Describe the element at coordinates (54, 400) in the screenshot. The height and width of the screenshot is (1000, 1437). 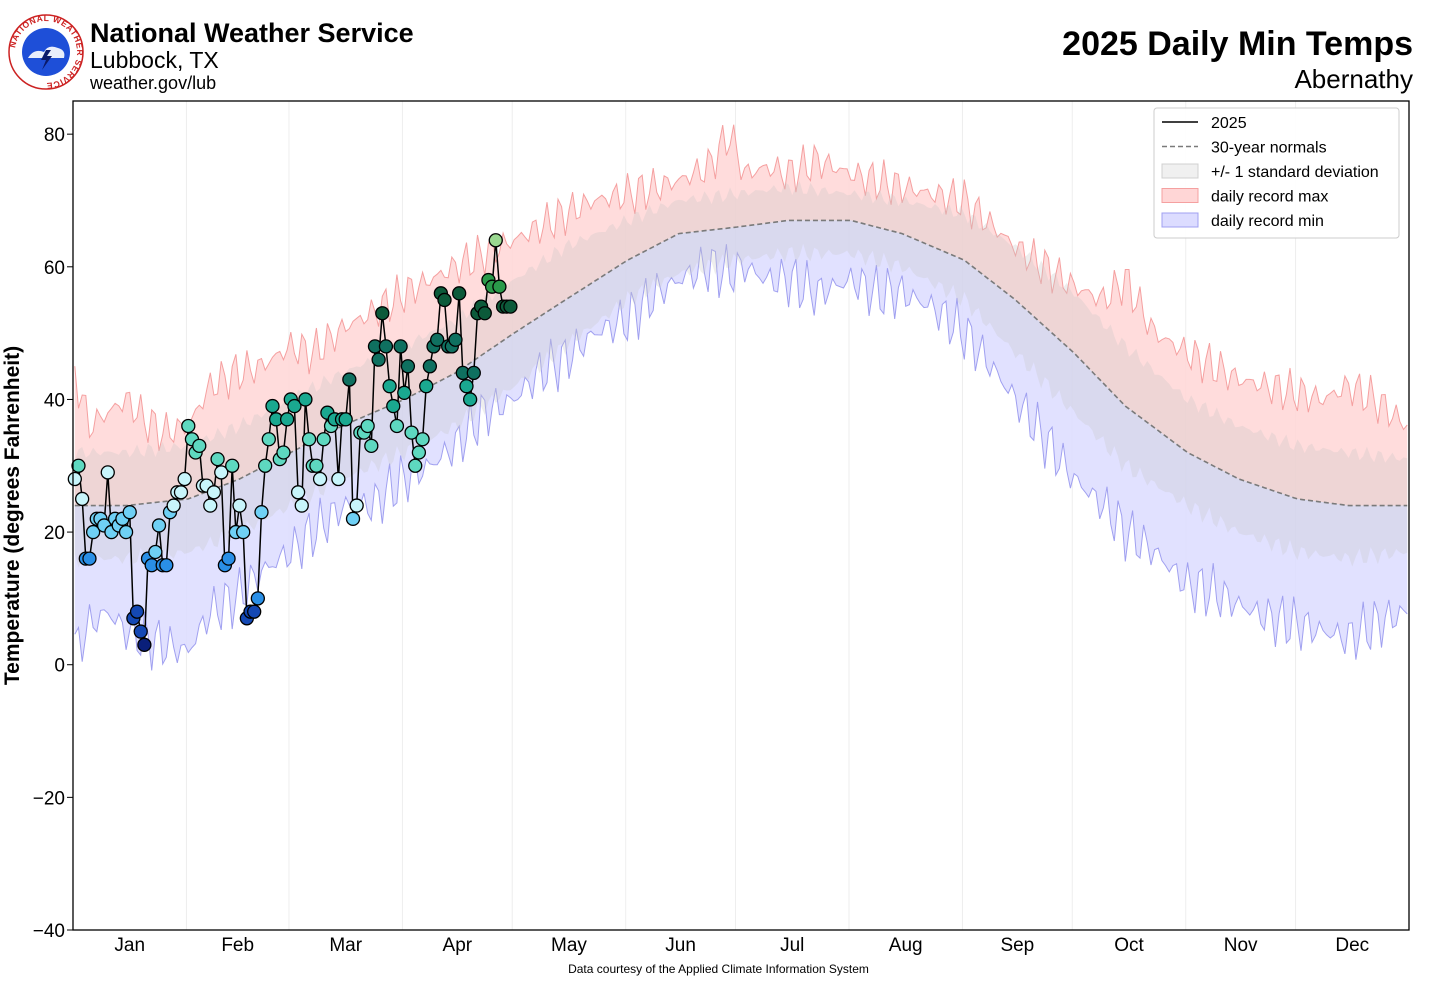
I see `y-tick-label: 40` at that location.